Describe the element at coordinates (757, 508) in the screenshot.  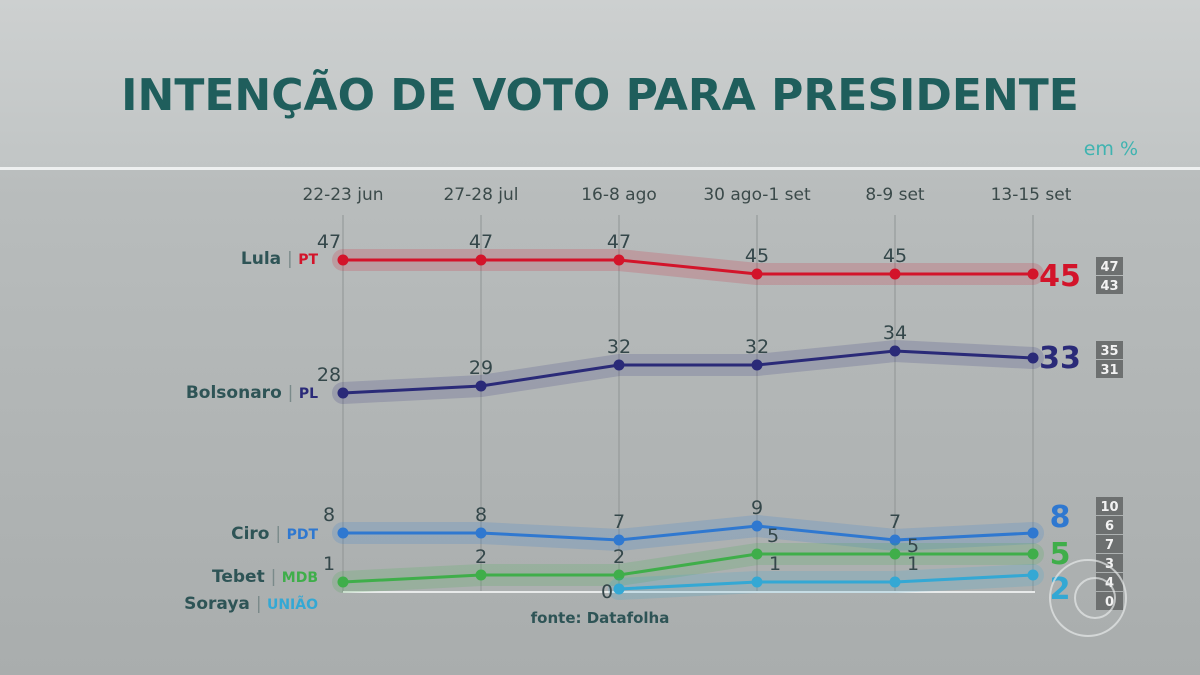
I see `data-label: 9` at that location.